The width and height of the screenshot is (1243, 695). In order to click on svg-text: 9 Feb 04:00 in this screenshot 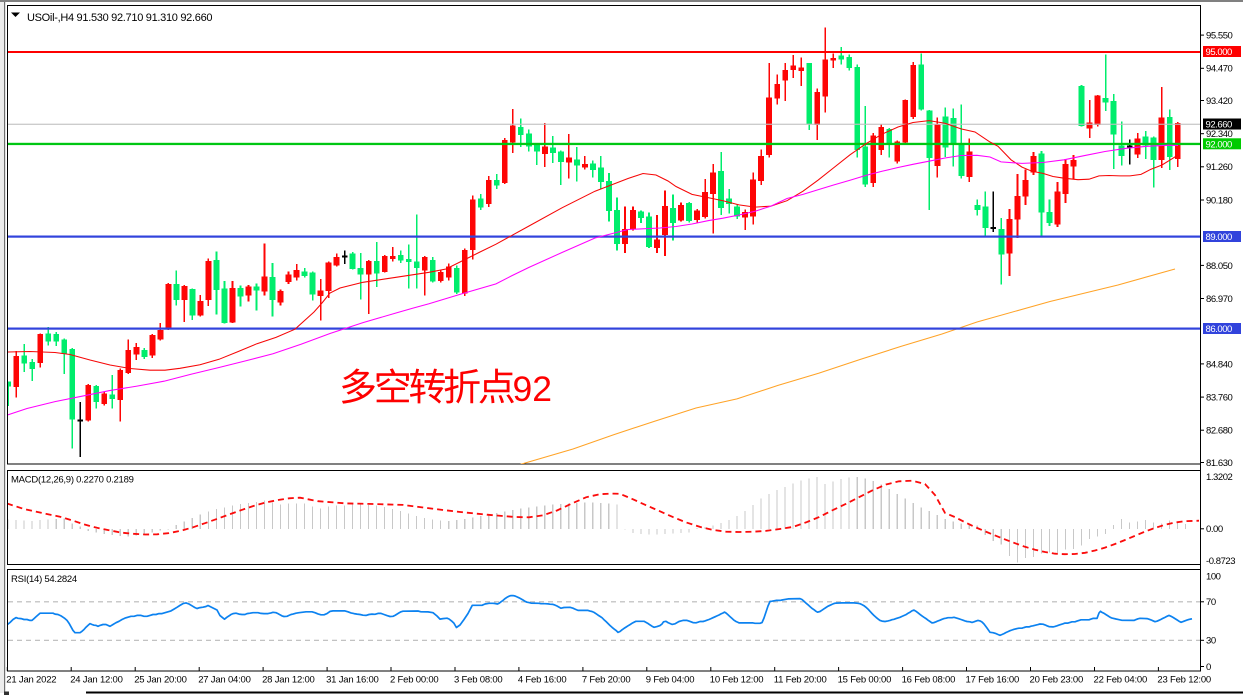, I will do `click(670, 680)`.